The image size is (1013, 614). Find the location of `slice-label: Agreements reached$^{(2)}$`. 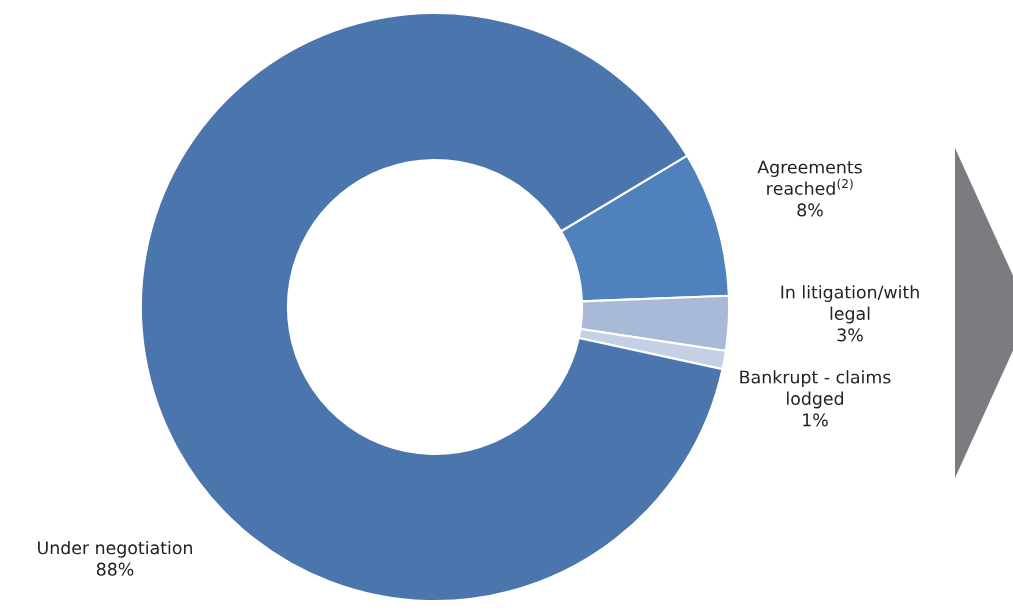

slice-label: Agreements reached$^{(2)}$ is located at coordinates (809, 177).